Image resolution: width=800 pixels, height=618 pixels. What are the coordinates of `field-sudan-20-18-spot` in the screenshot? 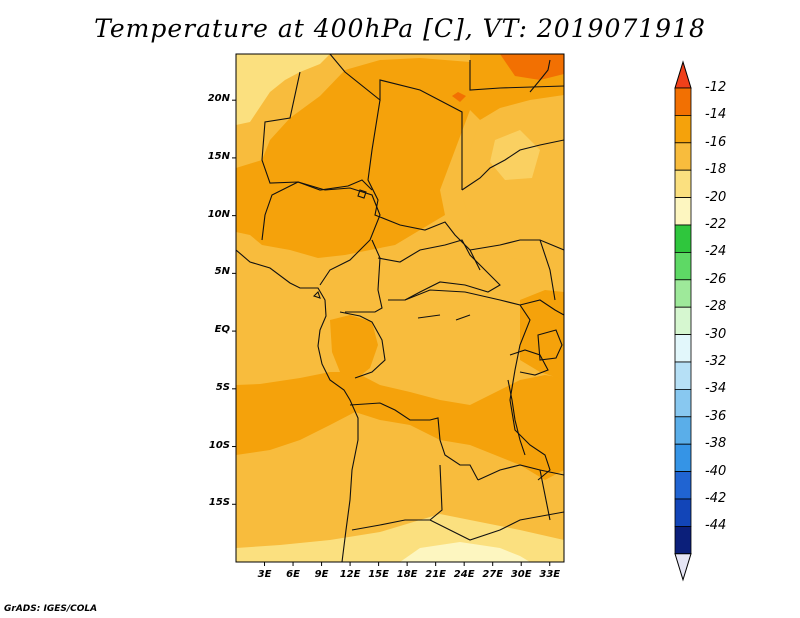 It's located at (515, 155).